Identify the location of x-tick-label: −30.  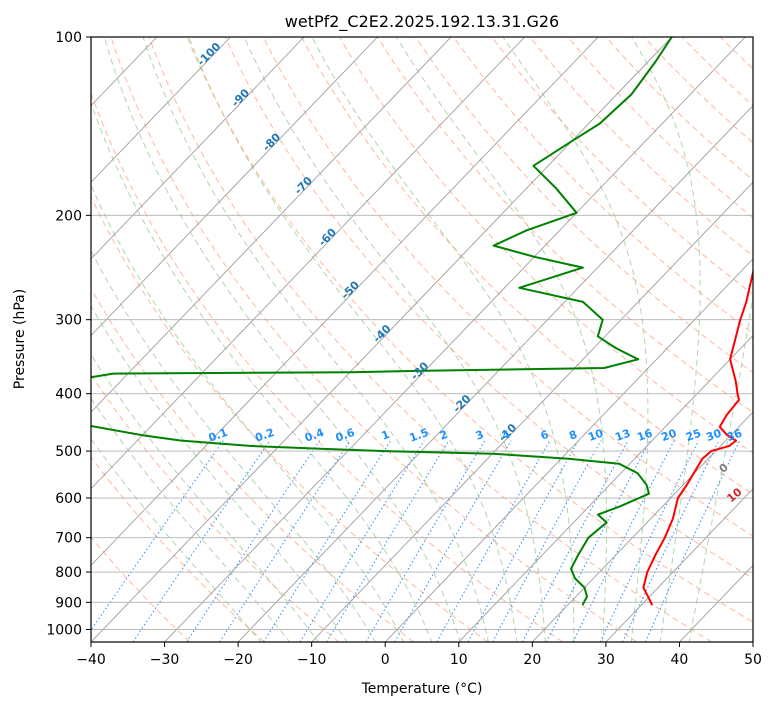
(165, 660).